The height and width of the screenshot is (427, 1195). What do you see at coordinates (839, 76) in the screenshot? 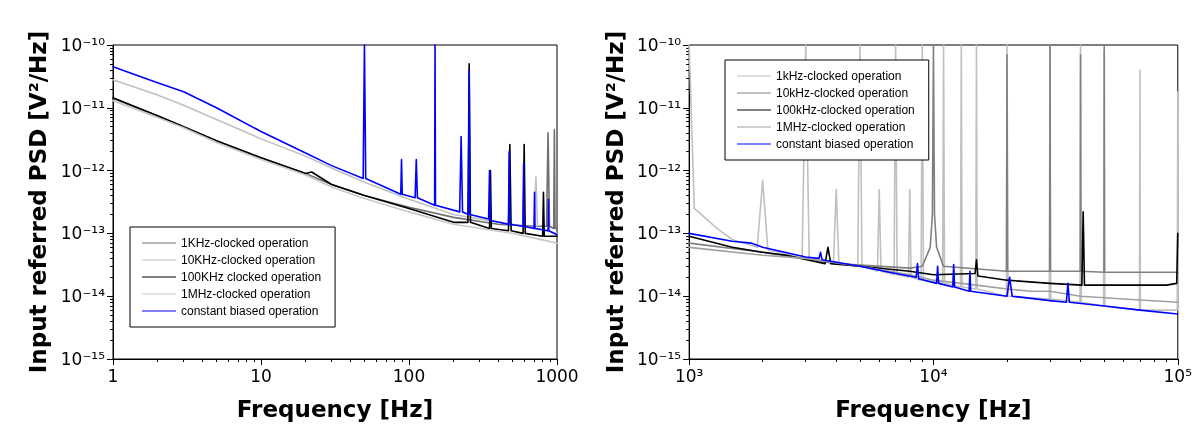
I see `legend-label: 1kHz-clocked operation` at bounding box center [839, 76].